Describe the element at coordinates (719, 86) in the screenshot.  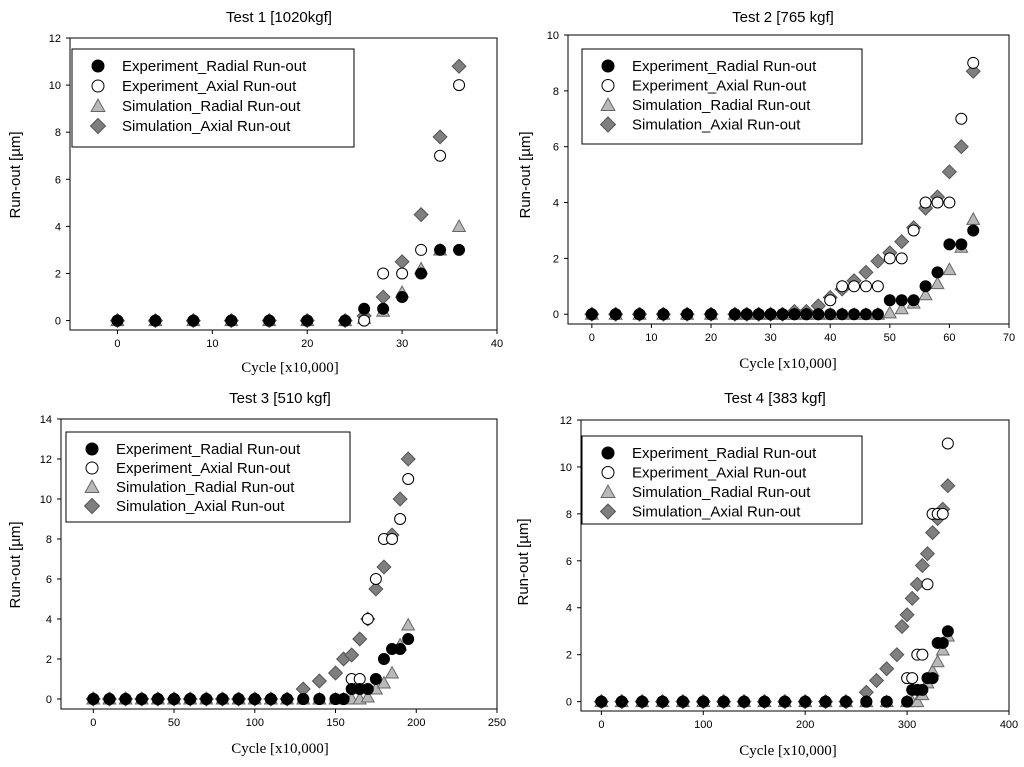
I see `legend-label: Experiment_Axial Run-out` at that location.